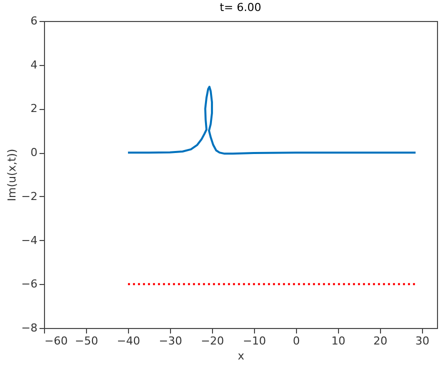  Describe the element at coordinates (34, 153) in the screenshot. I see `y-tick-label: 0` at that location.